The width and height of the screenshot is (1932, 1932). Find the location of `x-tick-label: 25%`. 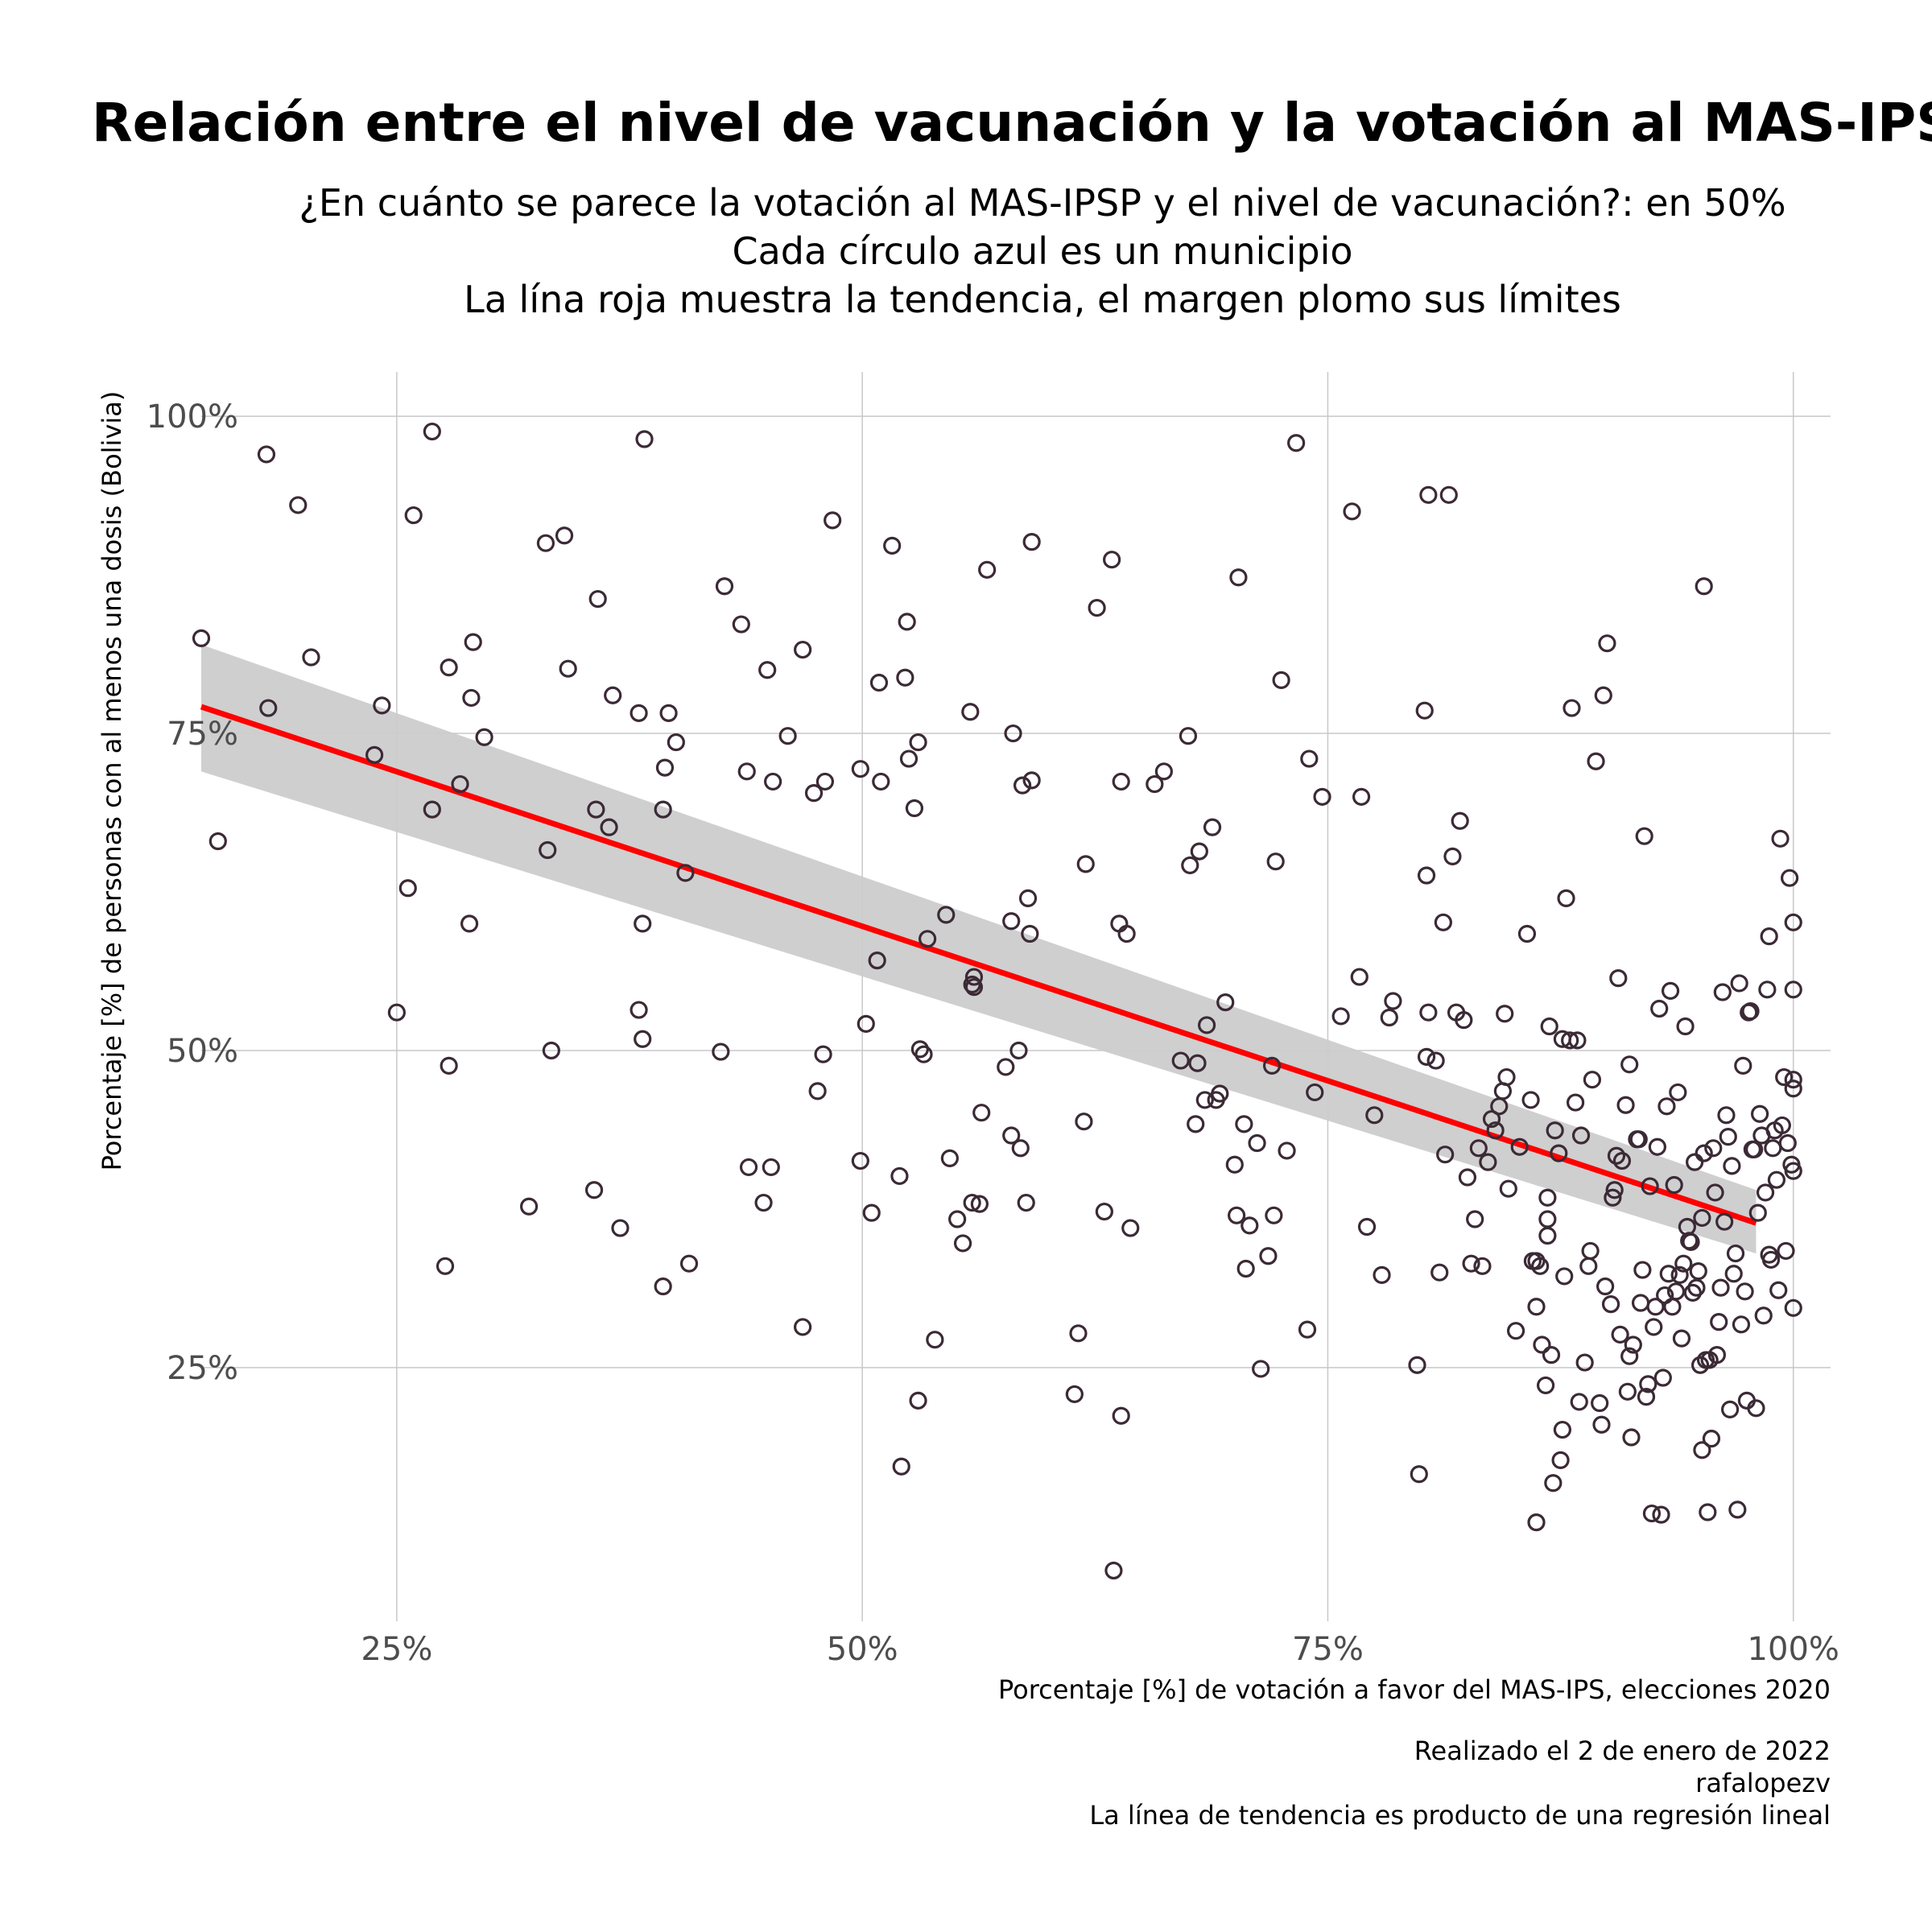

x-tick-label: 25% is located at coordinates (396, 1649).